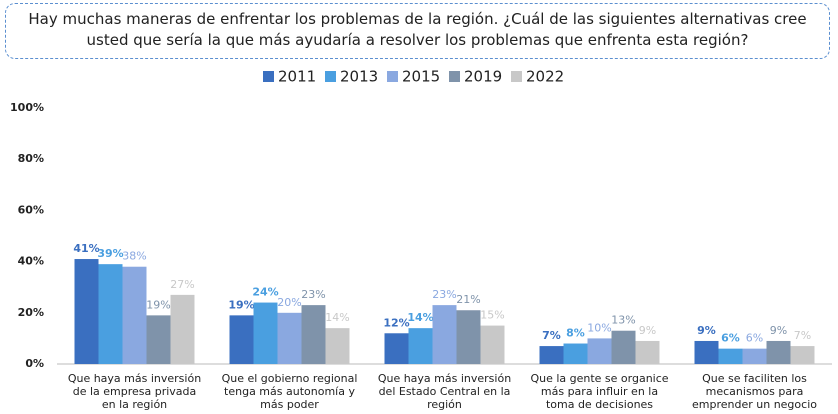 This screenshot has width=838, height=414. I want to click on y-tick-label: 0%, so click(34, 363).